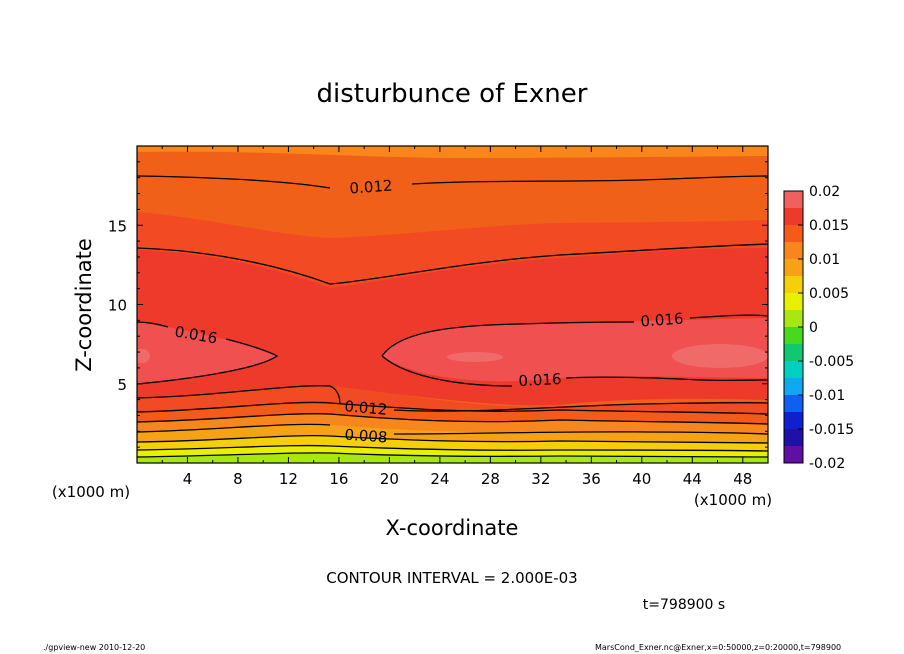  I want to click on x-tick-label: 20, so click(389, 479).